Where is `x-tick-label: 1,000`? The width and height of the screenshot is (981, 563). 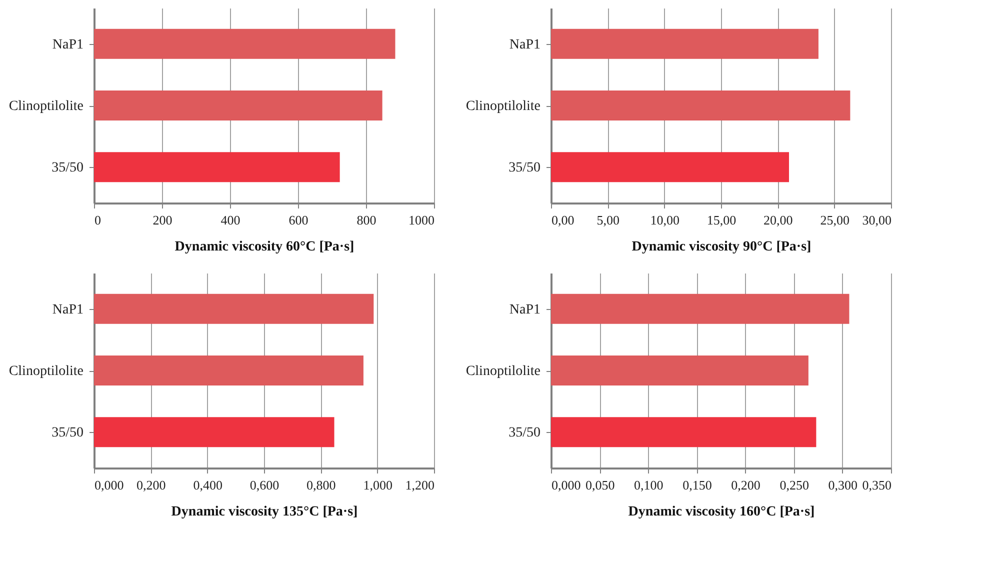 x-tick-label: 1,000 is located at coordinates (377, 485).